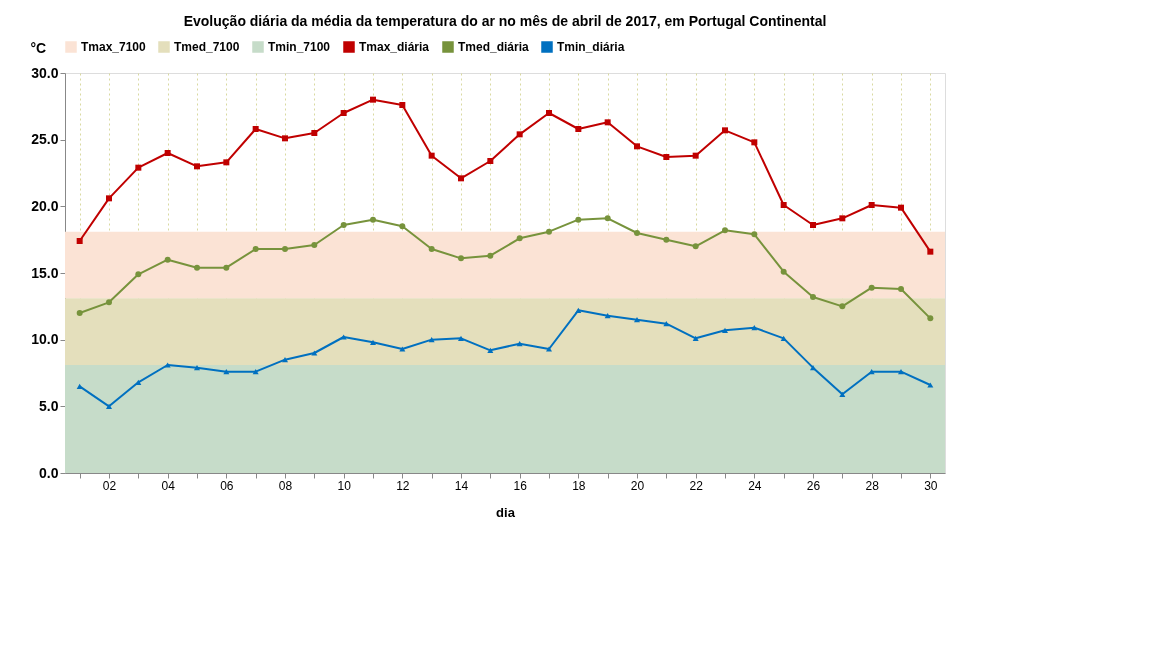 This screenshot has height=661, width=1166. What do you see at coordinates (872, 485) in the screenshot?
I see `x-tick-label: 28` at bounding box center [872, 485].